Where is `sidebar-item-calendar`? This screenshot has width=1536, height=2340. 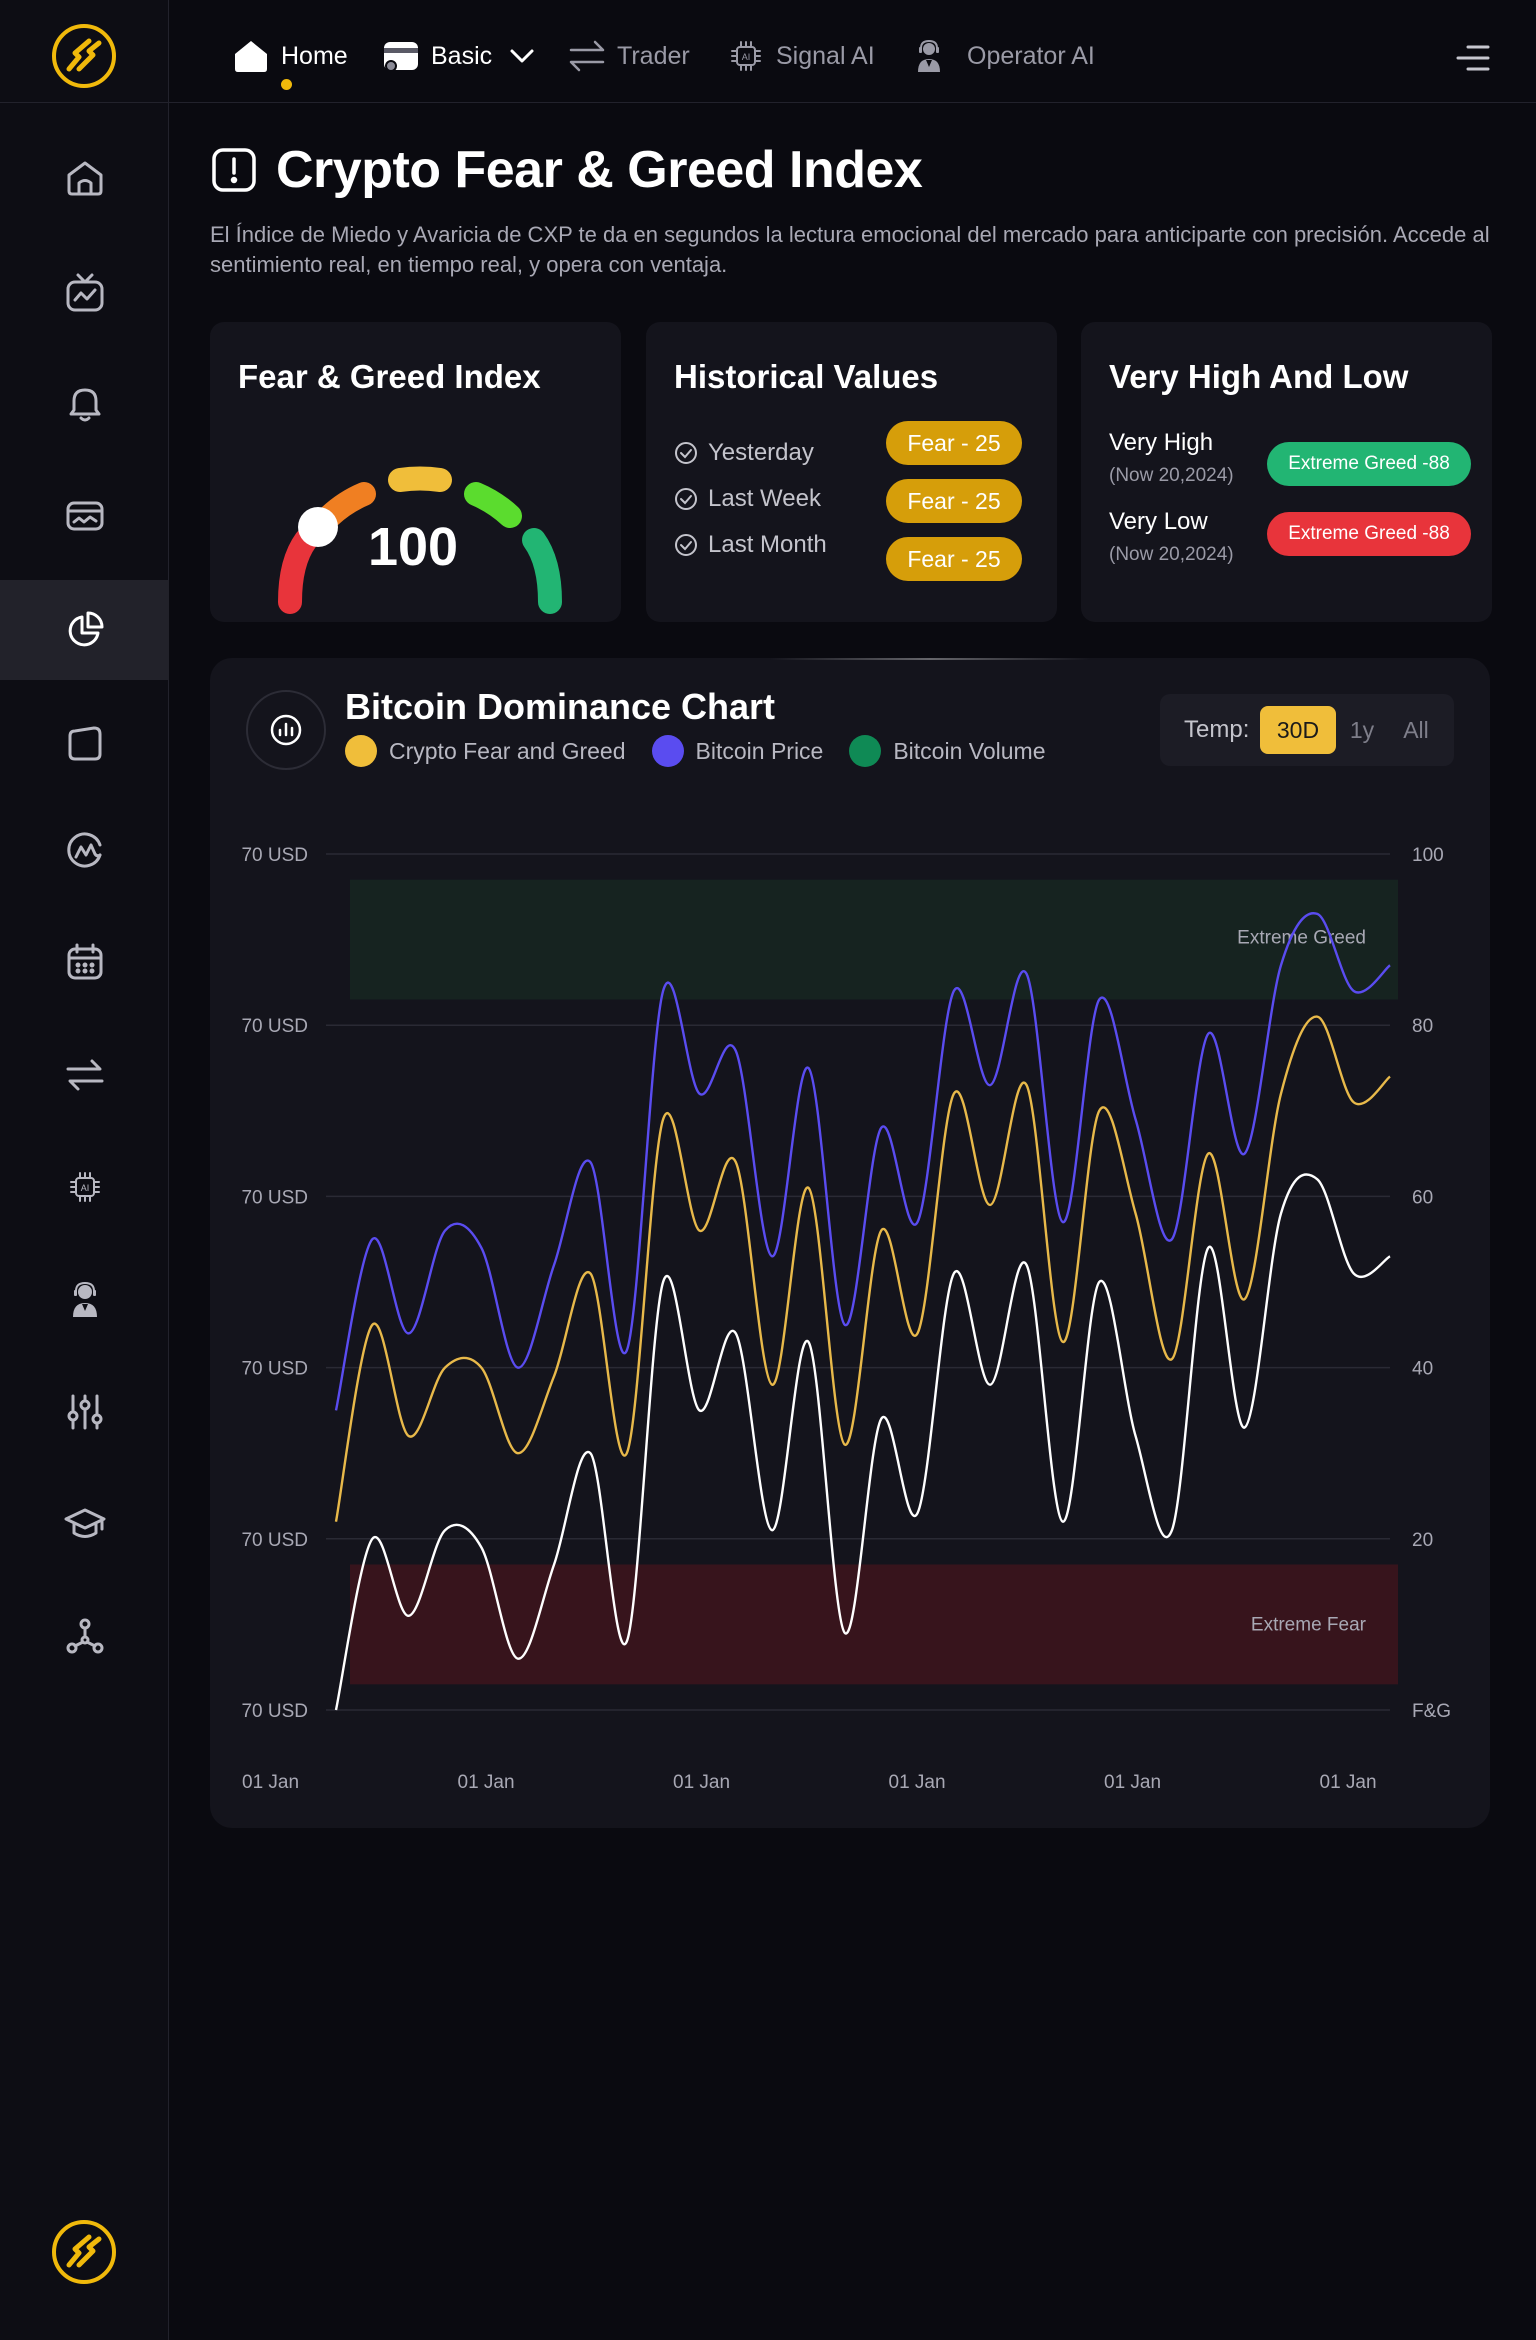
sidebar-item-calendar is located at coordinates (84, 962).